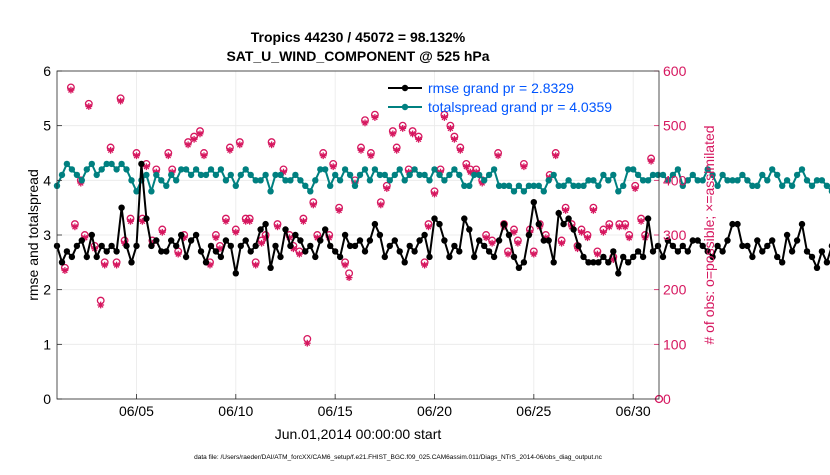  I want to click on y-tick-label: 5, so click(47, 126).